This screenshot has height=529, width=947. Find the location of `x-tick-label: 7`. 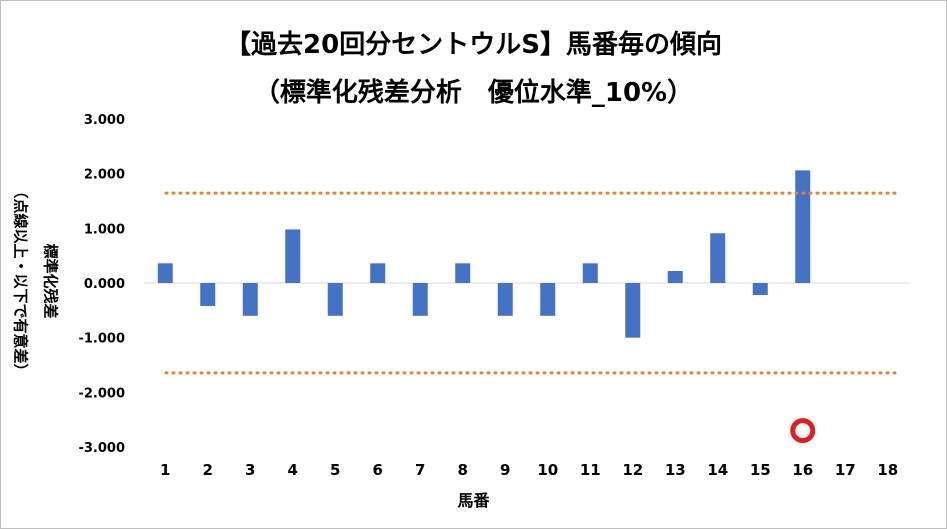

x-tick-label: 7 is located at coordinates (420, 470).